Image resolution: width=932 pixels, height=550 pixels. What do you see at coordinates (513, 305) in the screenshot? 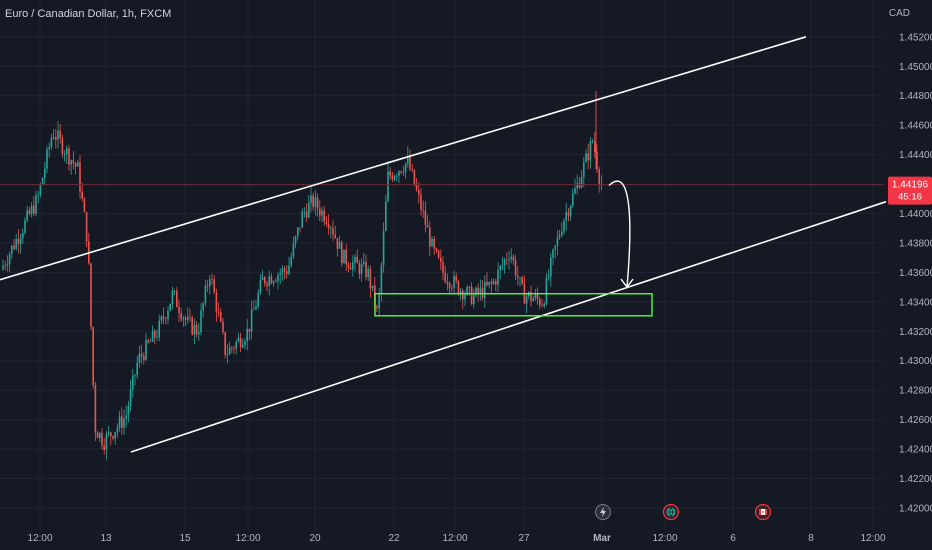
I see `support-zone` at bounding box center [513, 305].